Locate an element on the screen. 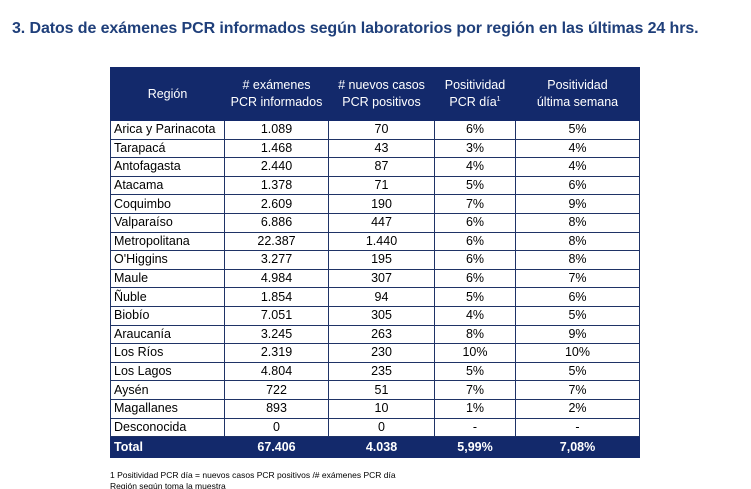  total-row: Total 67.406 4.038 5,99% 7,08% is located at coordinates (375, 447).